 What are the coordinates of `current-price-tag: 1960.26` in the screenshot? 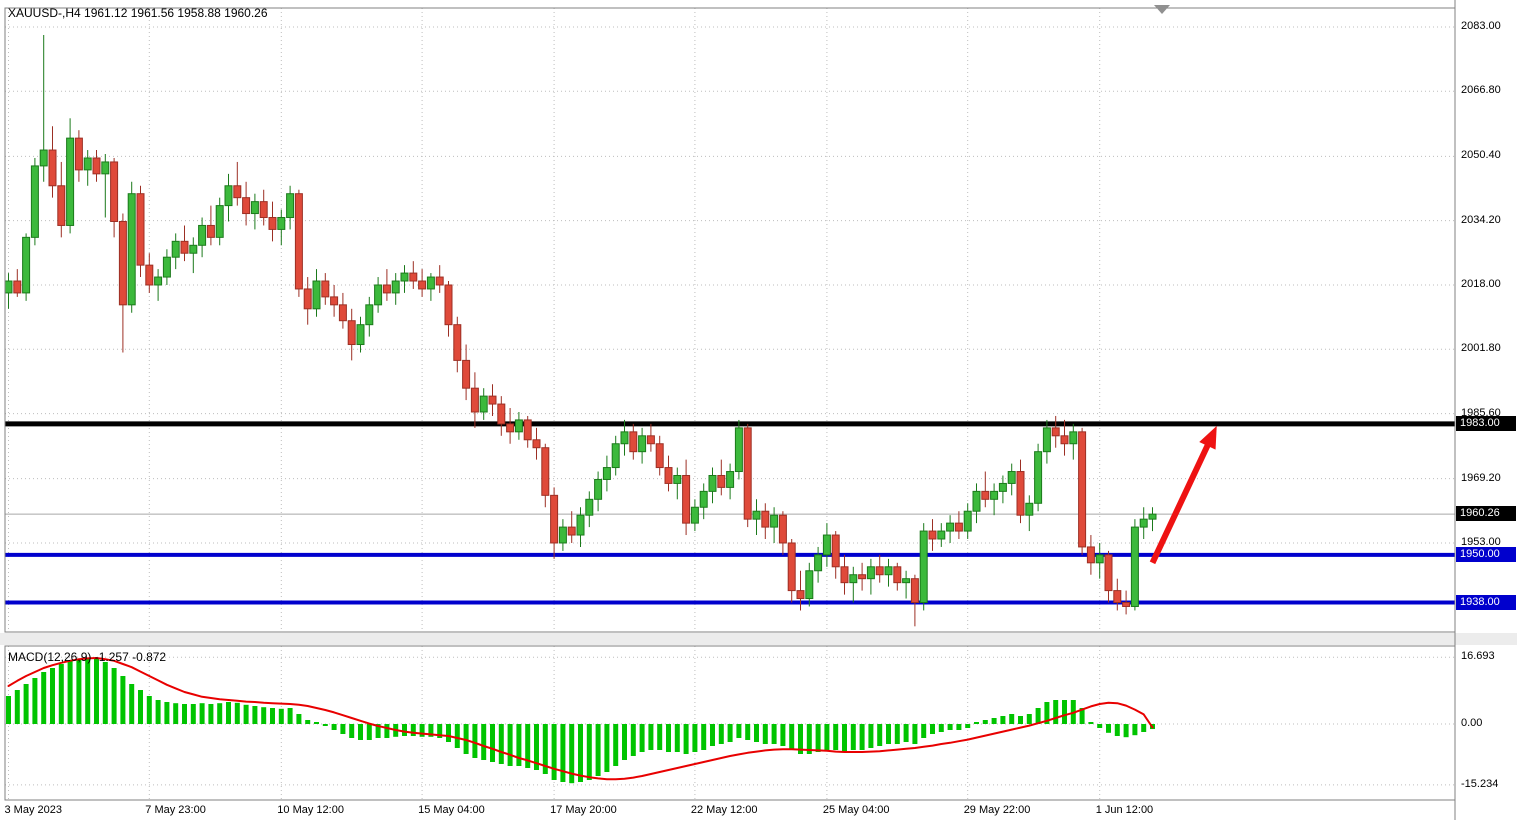 It's located at (1486, 514).